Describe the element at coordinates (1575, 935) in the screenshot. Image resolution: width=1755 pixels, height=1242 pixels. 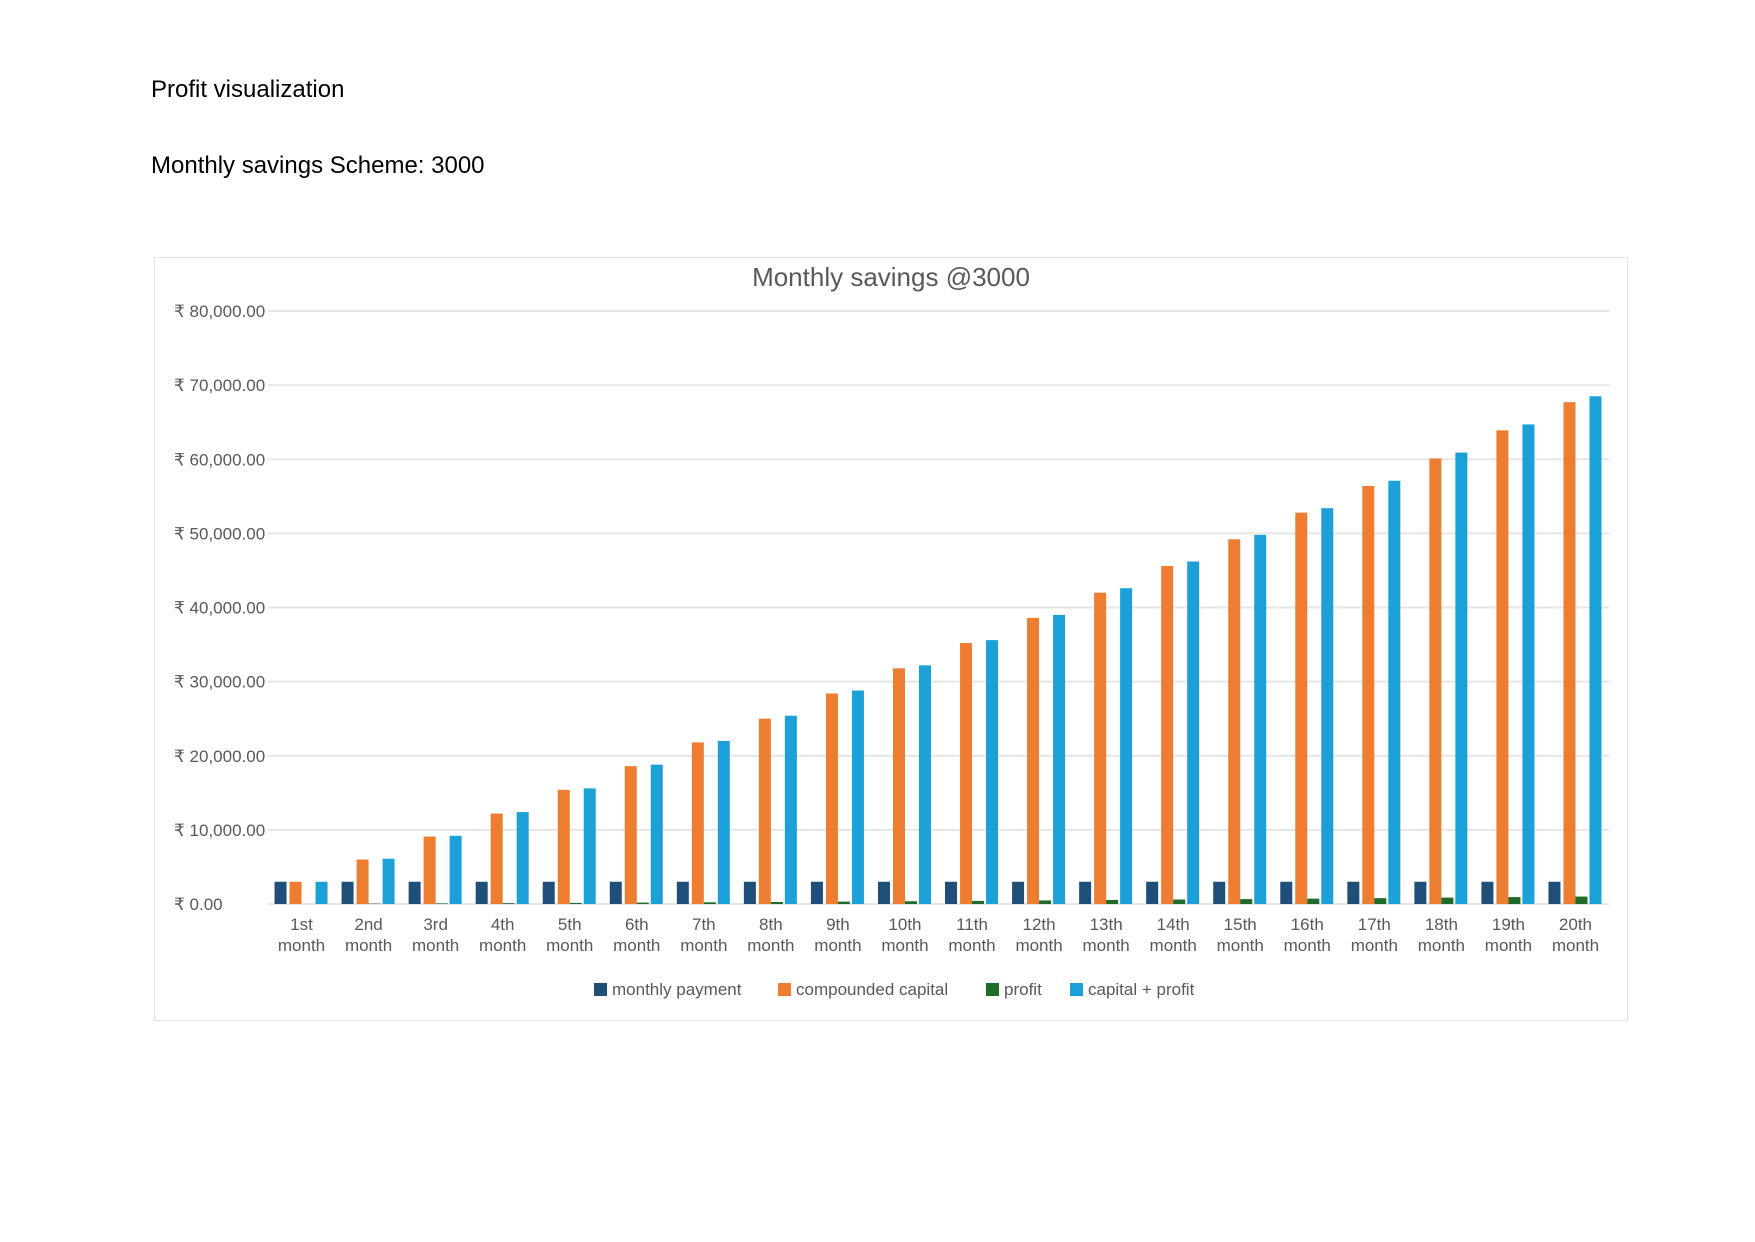
I see `x-tick-label: 20th month` at that location.